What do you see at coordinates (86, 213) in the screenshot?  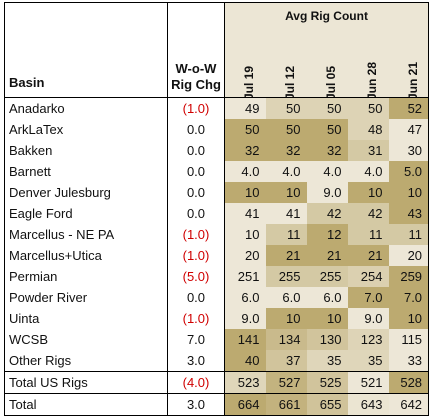 I see `basin-name: Eagle Ford` at bounding box center [86, 213].